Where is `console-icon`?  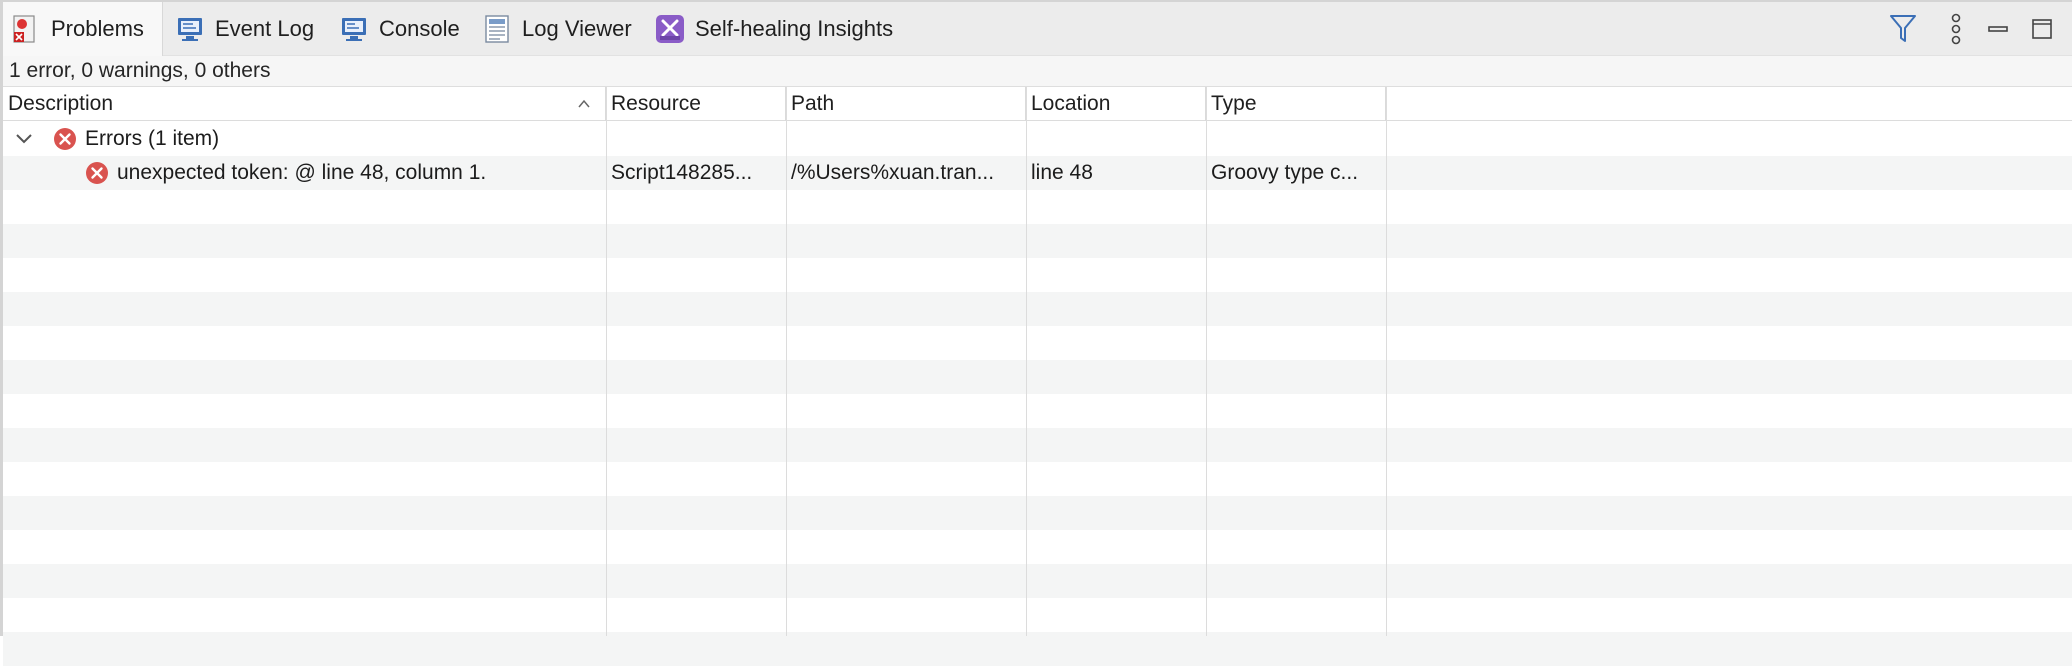
console-icon is located at coordinates (354, 29).